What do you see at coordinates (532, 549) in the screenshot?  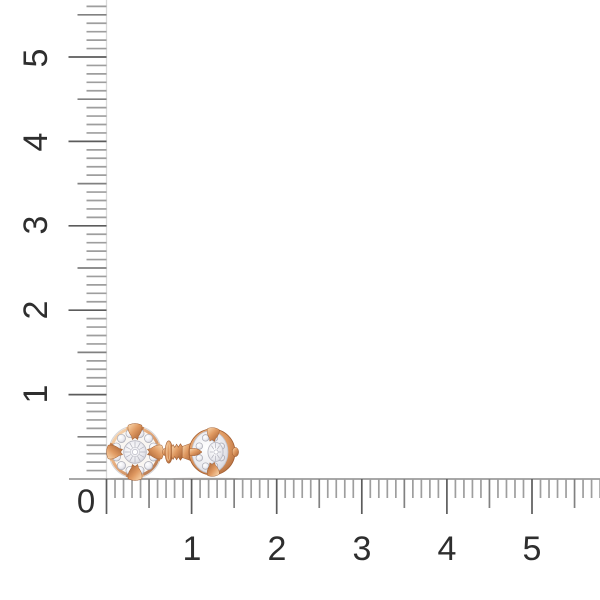 I see `h-ruler-label-5: 5` at bounding box center [532, 549].